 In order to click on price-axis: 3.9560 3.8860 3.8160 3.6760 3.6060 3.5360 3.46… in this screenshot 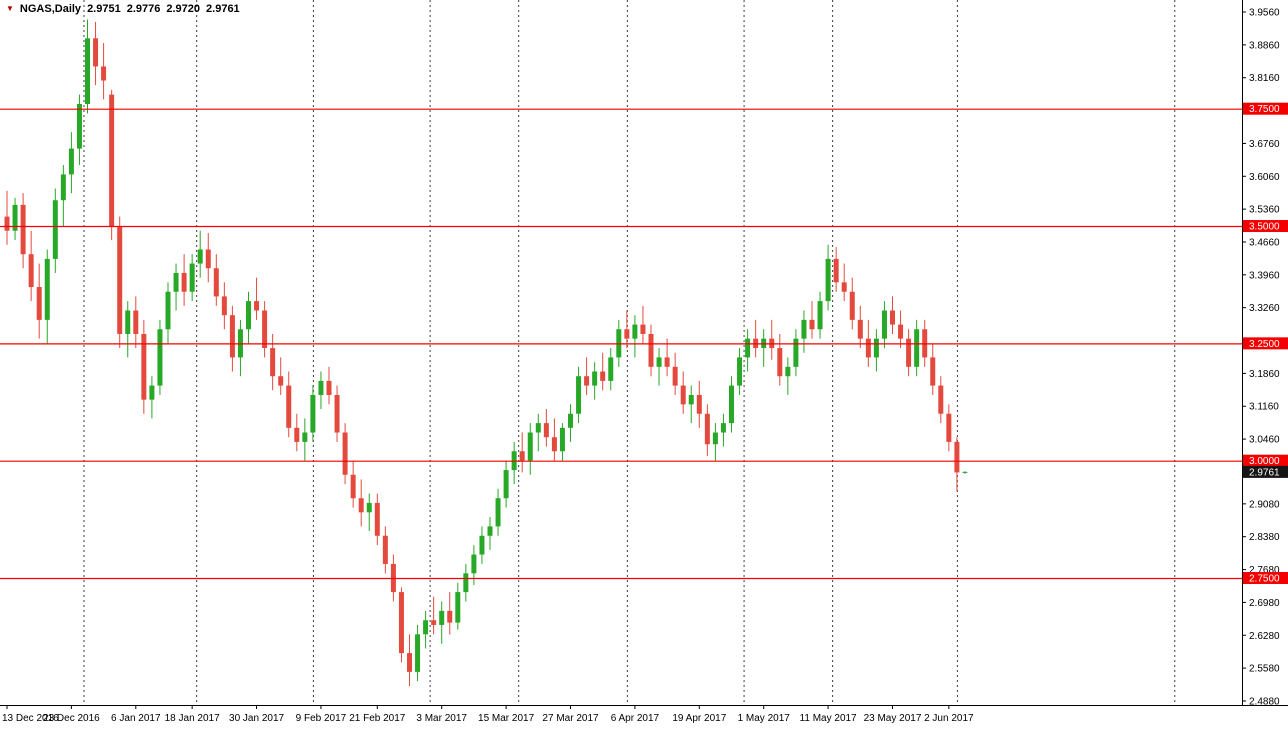, I will do `click(1265, 353)`.